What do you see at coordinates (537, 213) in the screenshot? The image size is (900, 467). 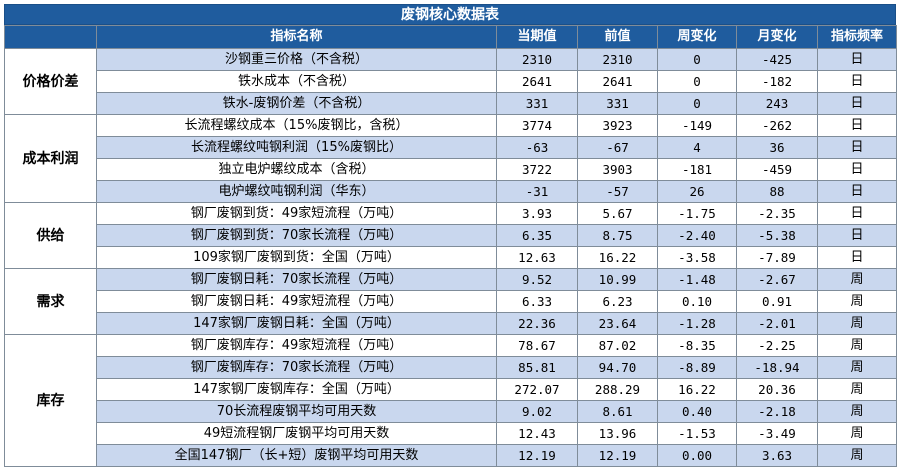 I see `current-value-cell: 3.93` at bounding box center [537, 213].